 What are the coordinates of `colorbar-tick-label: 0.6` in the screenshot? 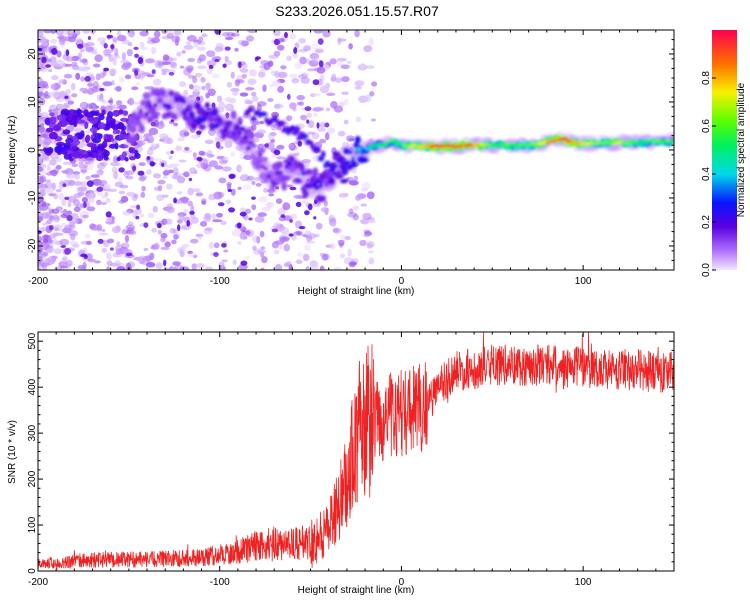 It's located at (706, 126).